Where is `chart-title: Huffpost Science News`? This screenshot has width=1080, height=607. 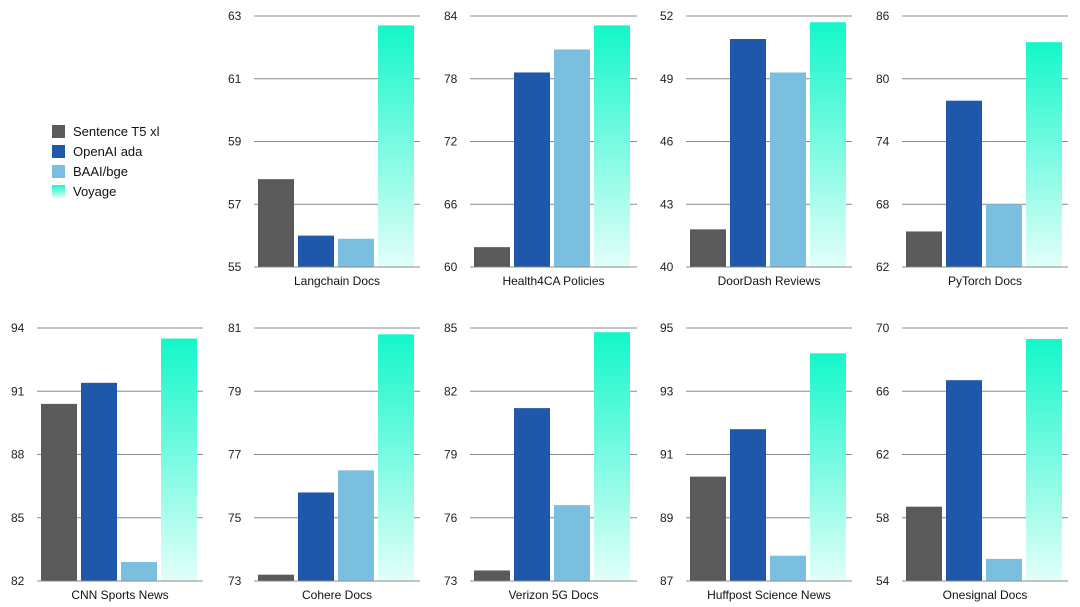
chart-title: Huffpost Science News is located at coordinates (769, 595).